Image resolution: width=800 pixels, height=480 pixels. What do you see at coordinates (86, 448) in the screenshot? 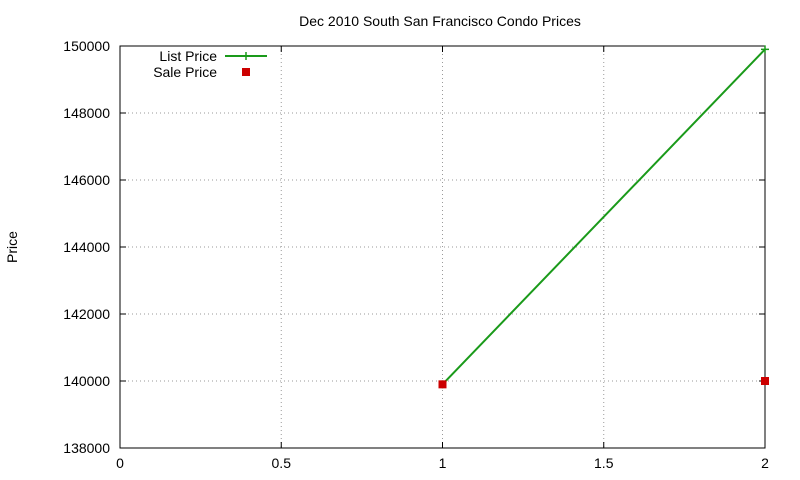
I see `y-tick-label: 138000` at bounding box center [86, 448].